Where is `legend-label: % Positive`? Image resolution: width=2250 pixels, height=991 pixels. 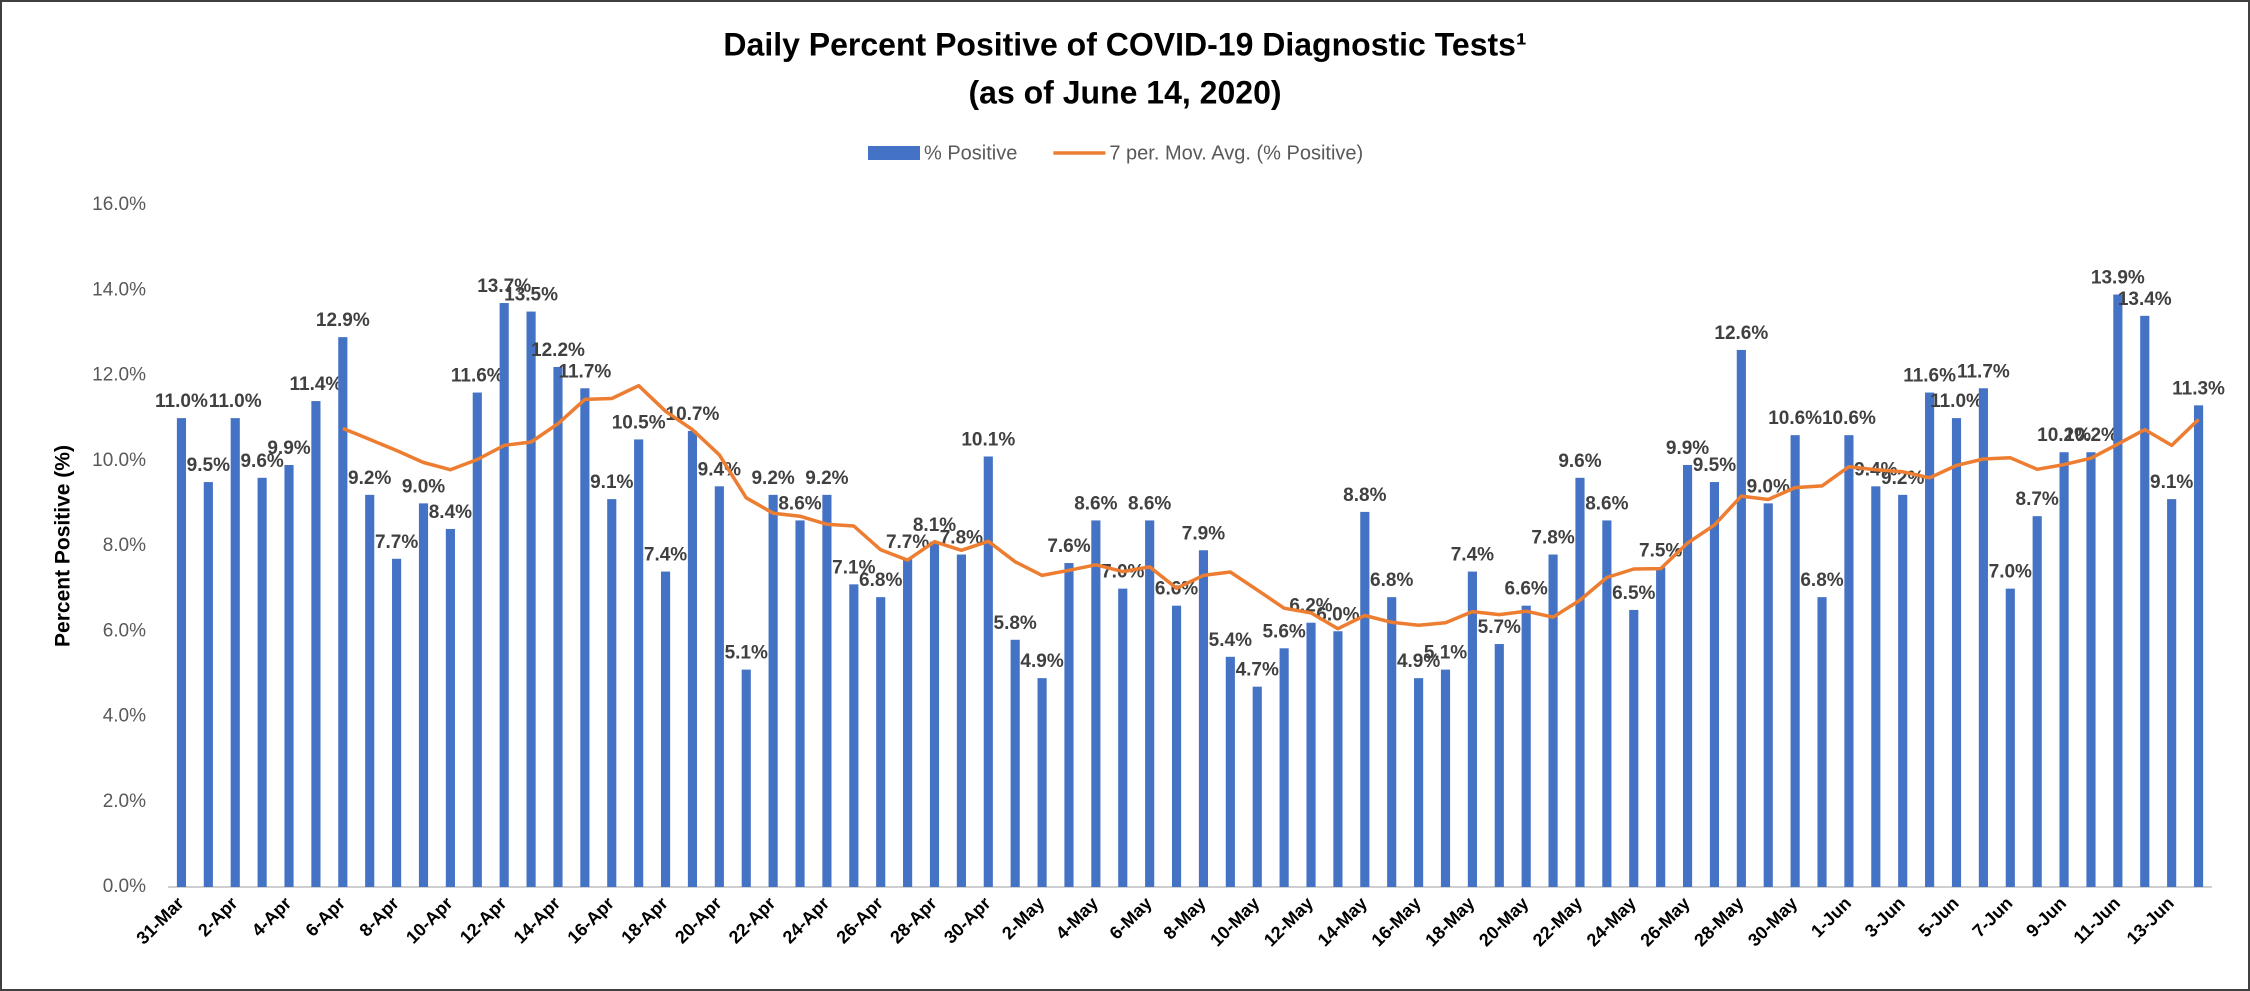 legend-label: % Positive is located at coordinates (970, 153).